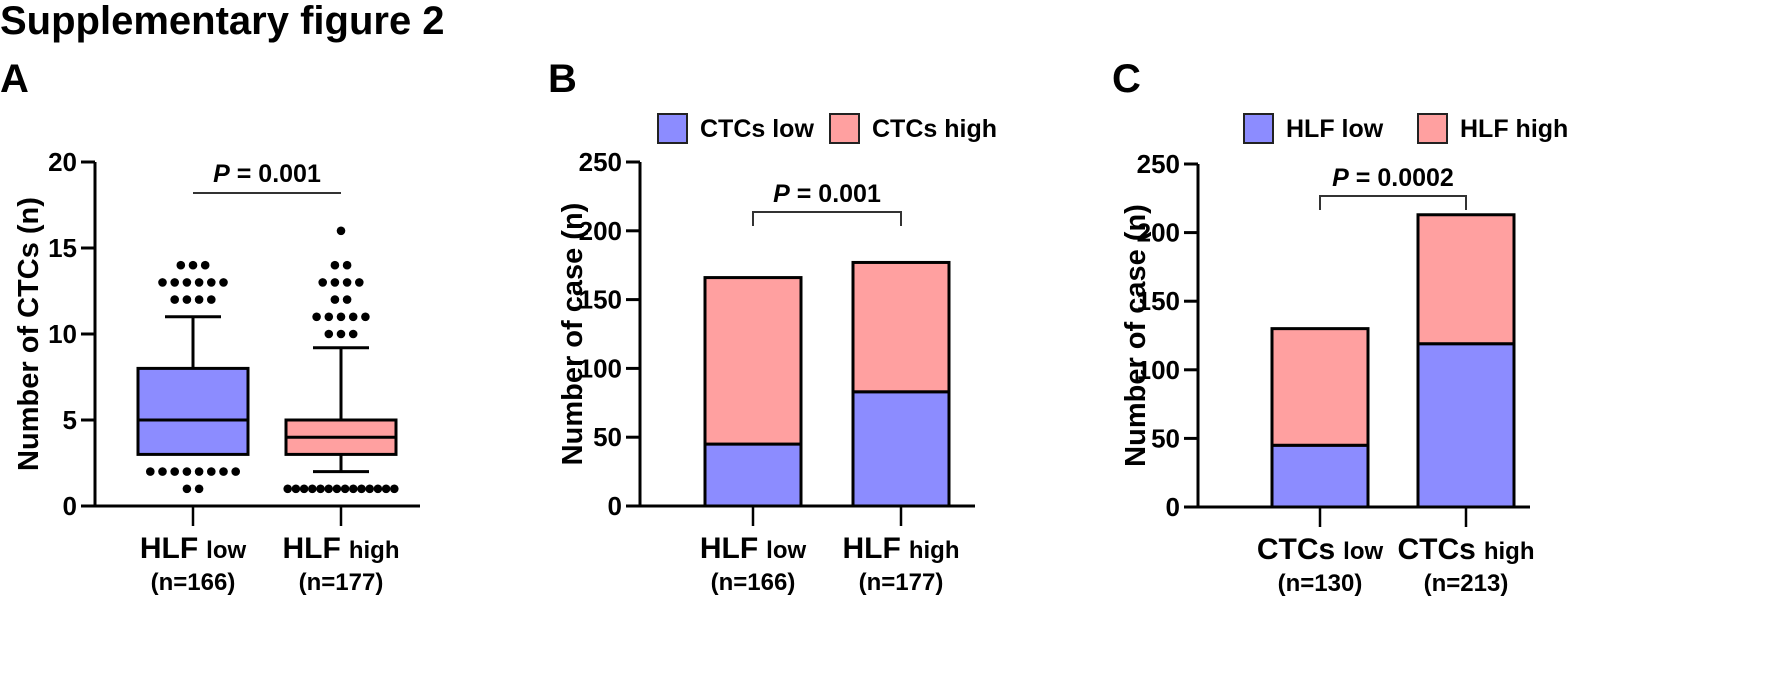  Describe the element at coordinates (222, 21) in the screenshot. I see `figure-title: Supplementary figure 2` at that location.